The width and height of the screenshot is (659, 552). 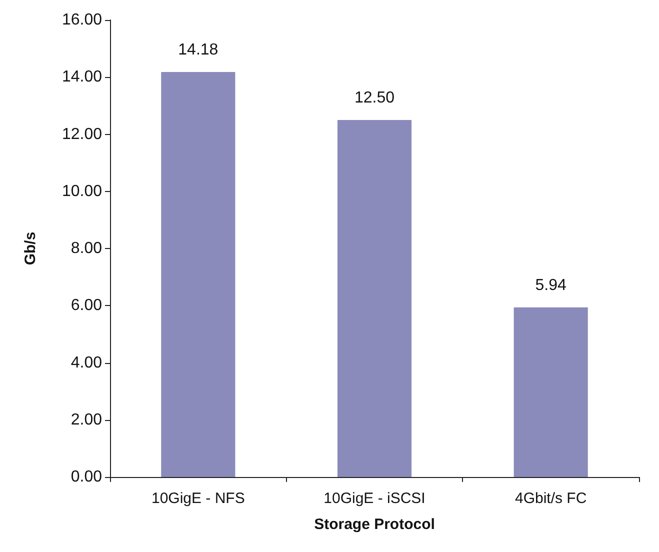 What do you see at coordinates (86, 363) in the screenshot?
I see `y-tick-label: 4.00` at bounding box center [86, 363].